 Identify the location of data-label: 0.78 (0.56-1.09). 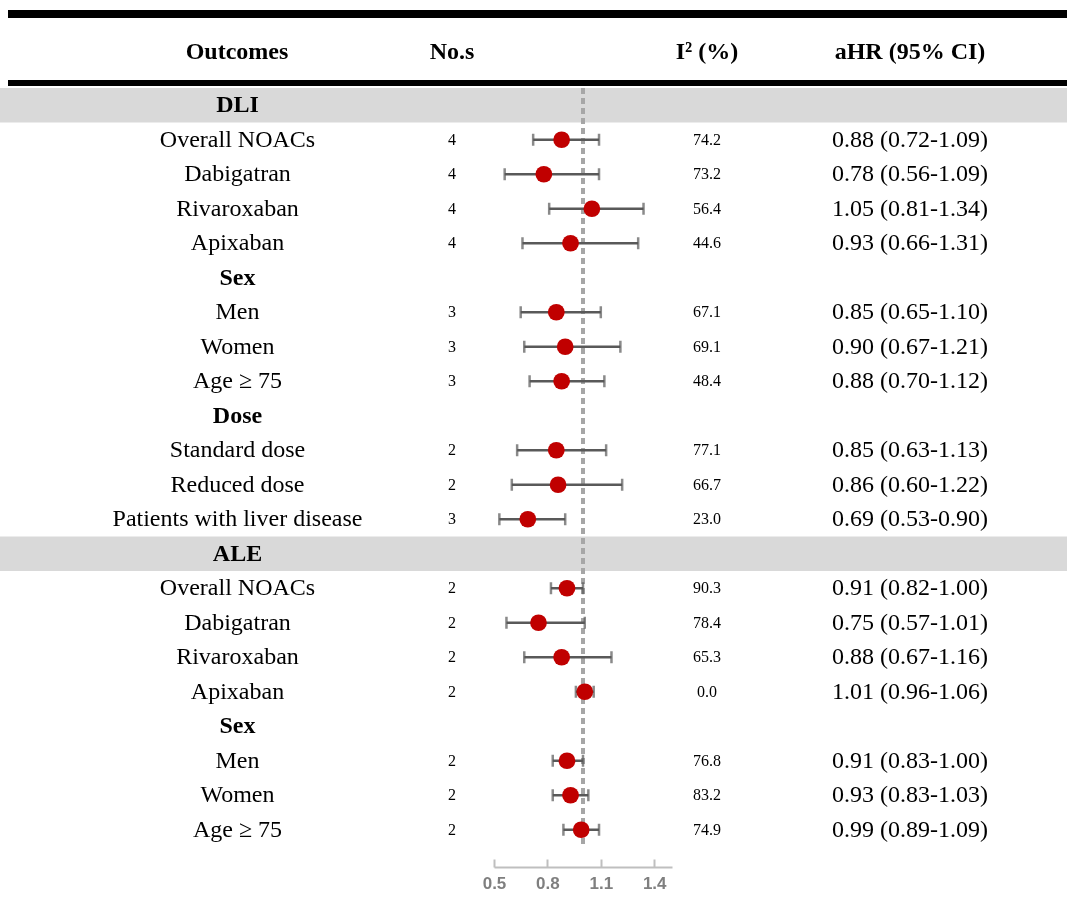
(910, 173).